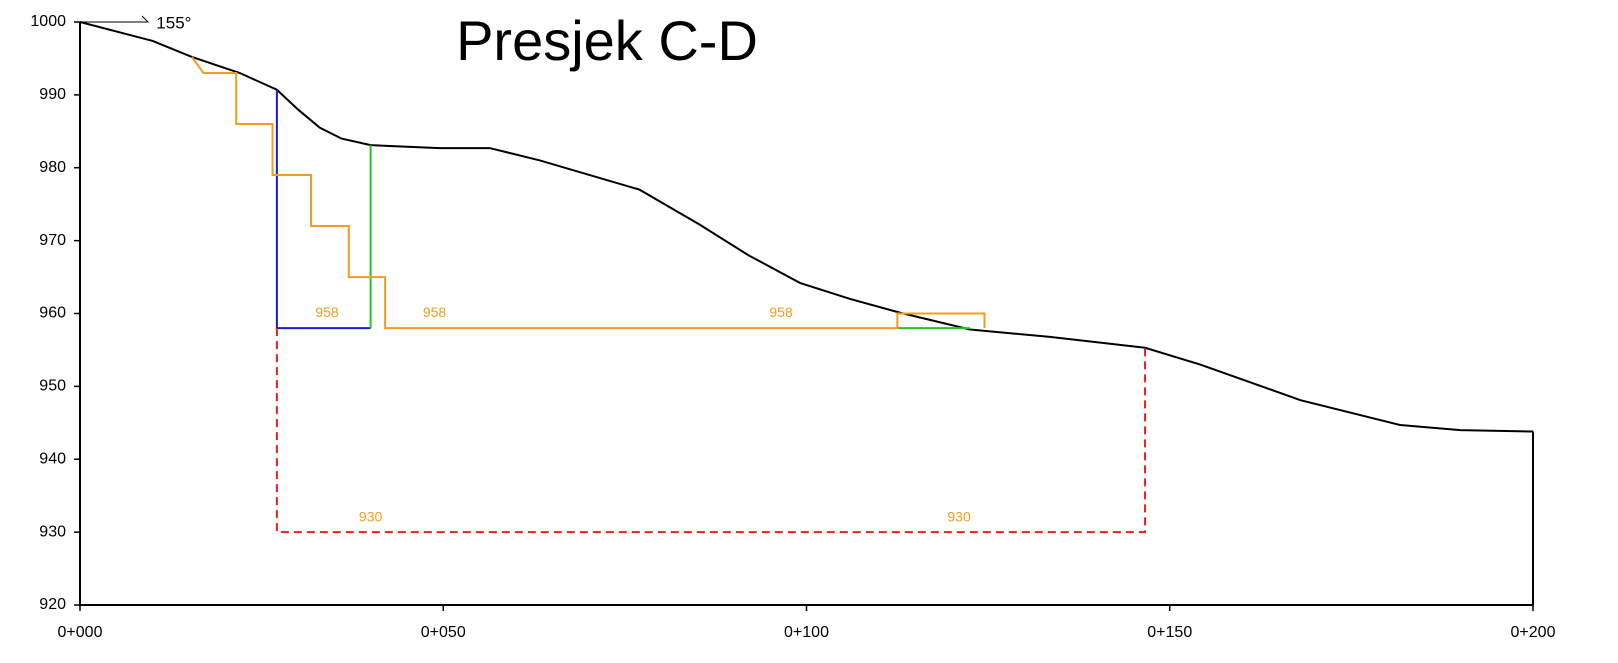  What do you see at coordinates (1169, 632) in the screenshot?
I see `x-tick-label: 0+150` at bounding box center [1169, 632].